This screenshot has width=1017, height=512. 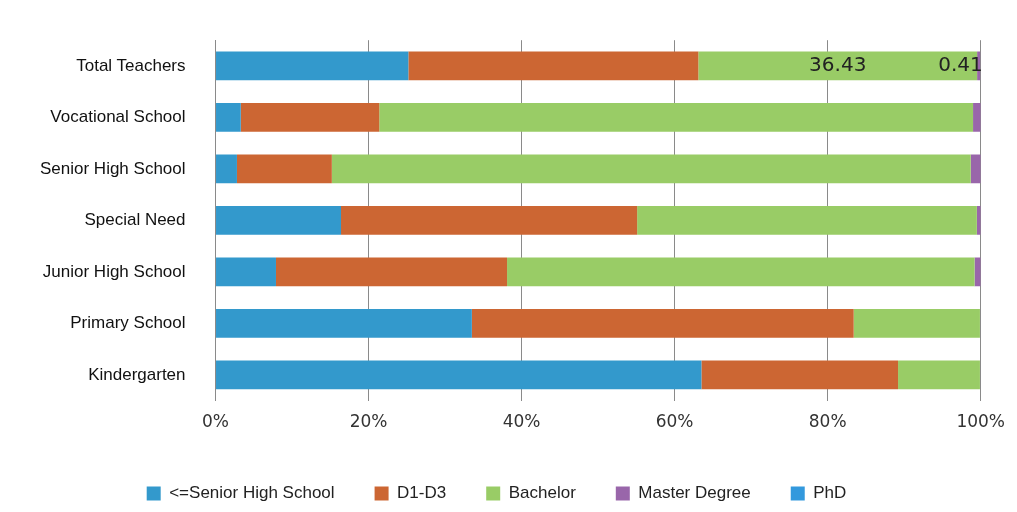 What do you see at coordinates (422, 493) in the screenshot?
I see `legend-label: D1-D3` at bounding box center [422, 493].